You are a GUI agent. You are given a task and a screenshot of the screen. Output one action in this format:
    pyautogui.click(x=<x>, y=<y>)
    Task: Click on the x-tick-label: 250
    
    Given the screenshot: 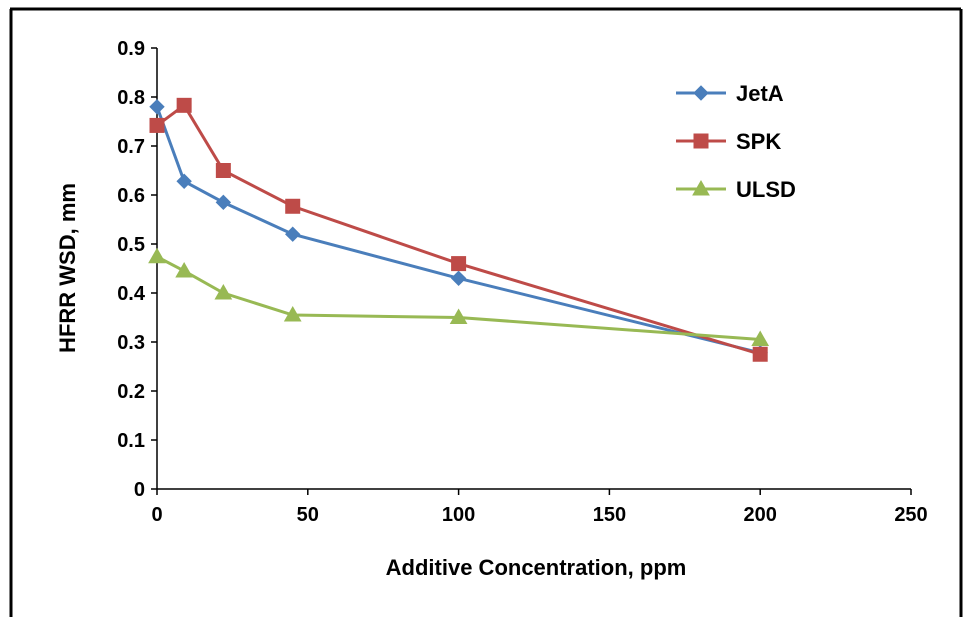 What is the action you would take?
    pyautogui.click(x=910, y=515)
    